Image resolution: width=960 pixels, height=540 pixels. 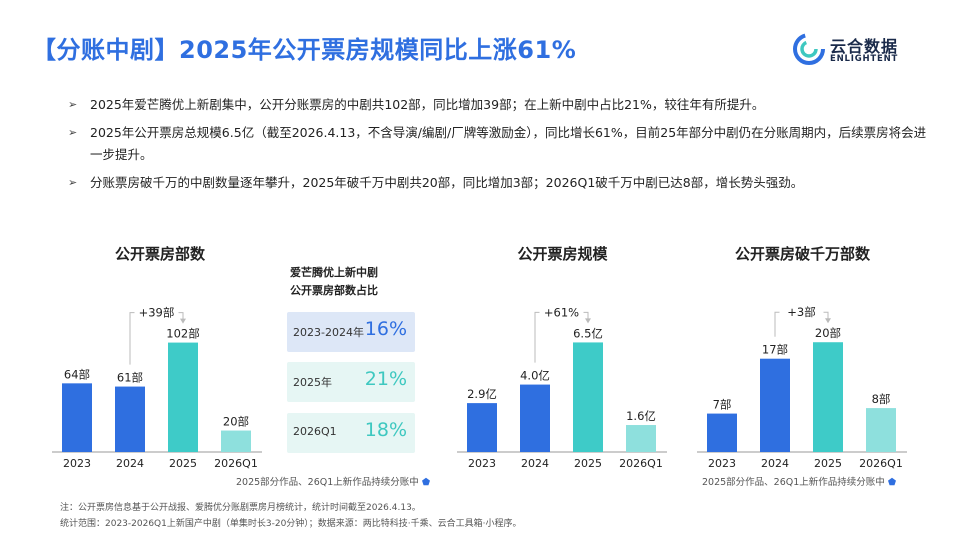 What do you see at coordinates (385, 379) in the screenshot?
I see `share-row-value: 21%` at bounding box center [385, 379].